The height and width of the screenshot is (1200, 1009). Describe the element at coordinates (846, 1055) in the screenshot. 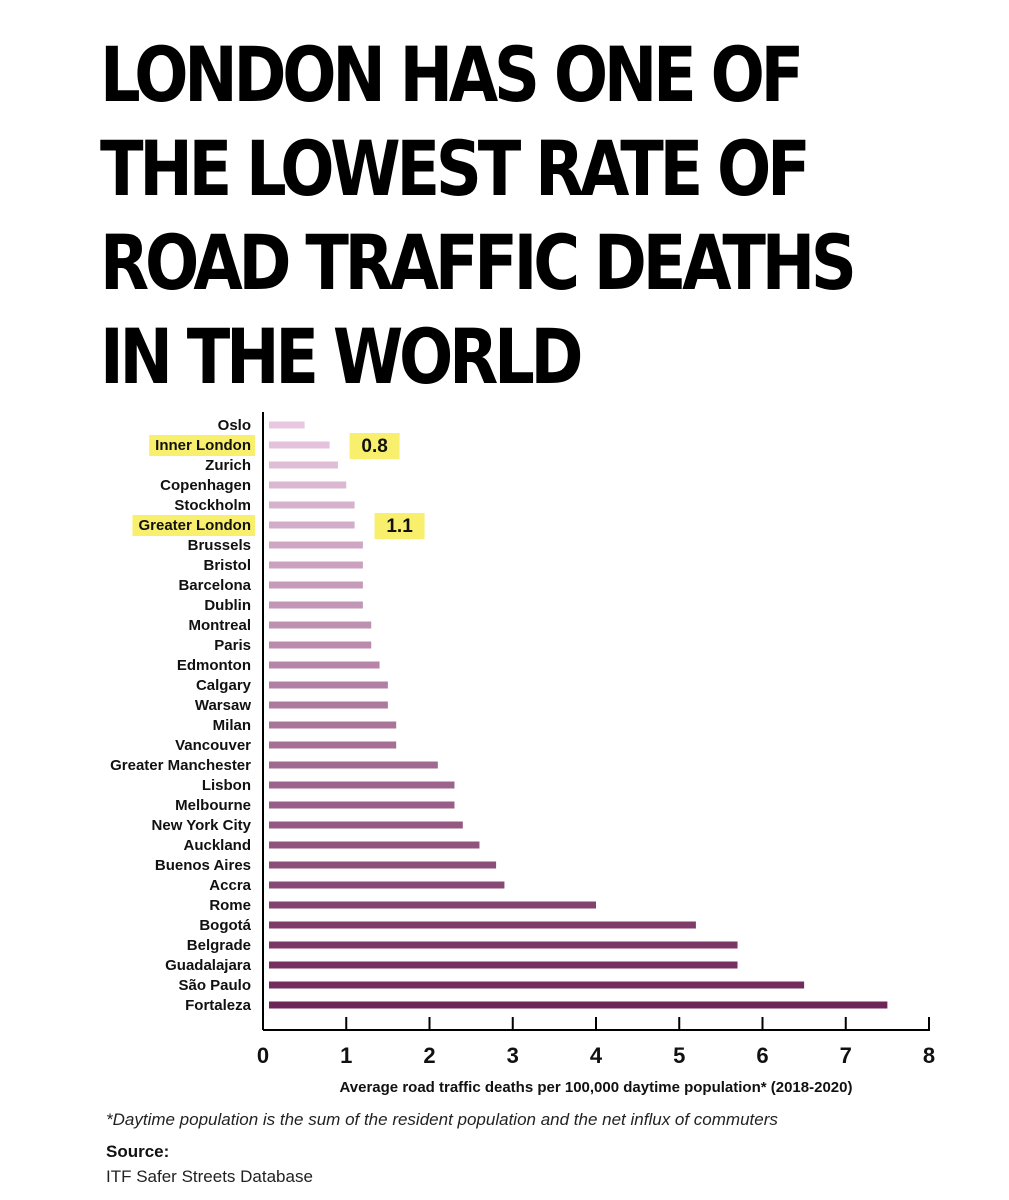

I see `x-tick-label-7: 7` at that location.